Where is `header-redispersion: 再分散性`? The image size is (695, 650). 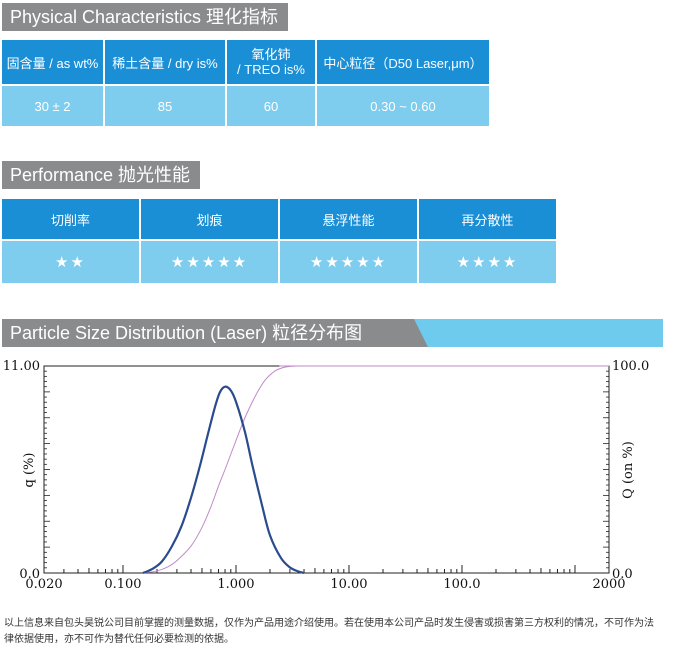 header-redispersion: 再分散性 is located at coordinates (487, 219).